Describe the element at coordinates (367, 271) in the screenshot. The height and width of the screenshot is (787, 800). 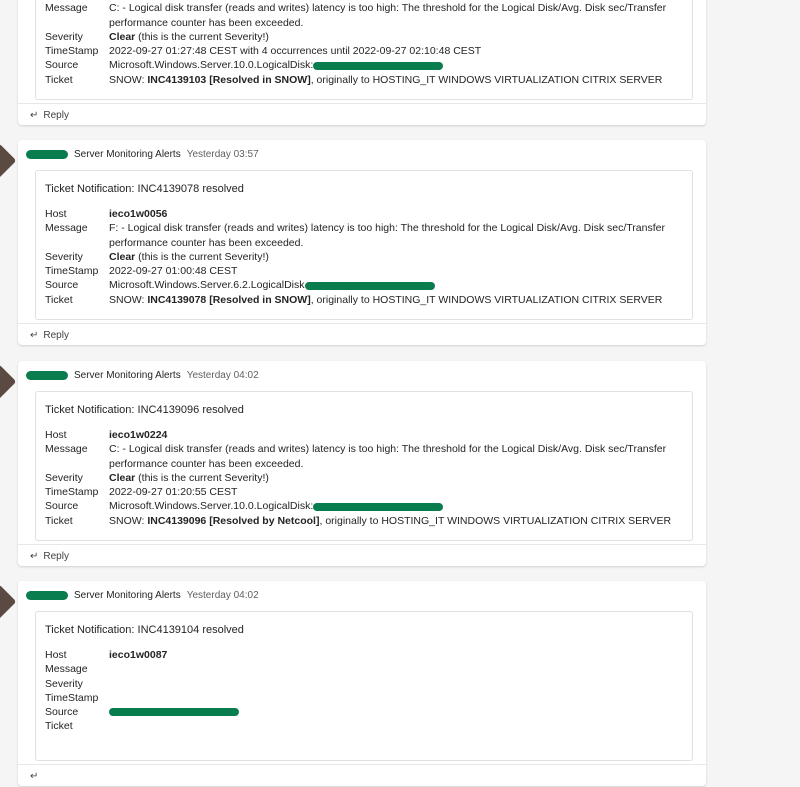
I see `timestamp-row: TimeStamp 2022-09-27 01:00:48 CEST` at that location.